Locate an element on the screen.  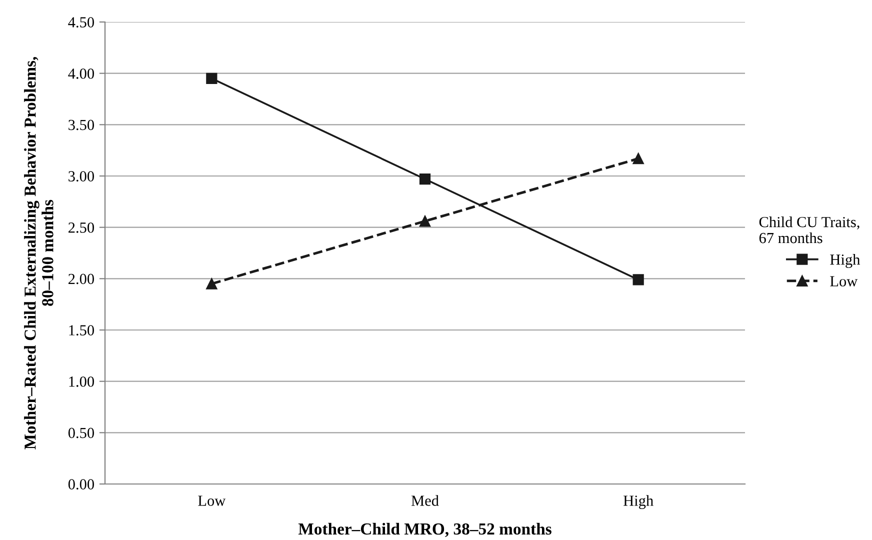
y-tick-label: 2.00 is located at coordinates (81, 279).